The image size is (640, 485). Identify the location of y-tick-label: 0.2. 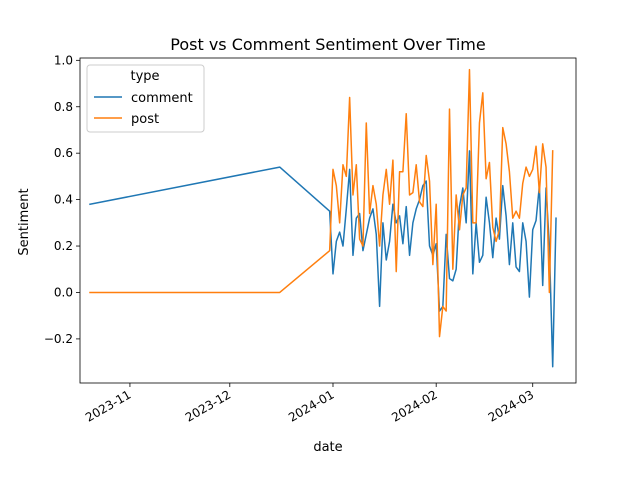
(63, 246).